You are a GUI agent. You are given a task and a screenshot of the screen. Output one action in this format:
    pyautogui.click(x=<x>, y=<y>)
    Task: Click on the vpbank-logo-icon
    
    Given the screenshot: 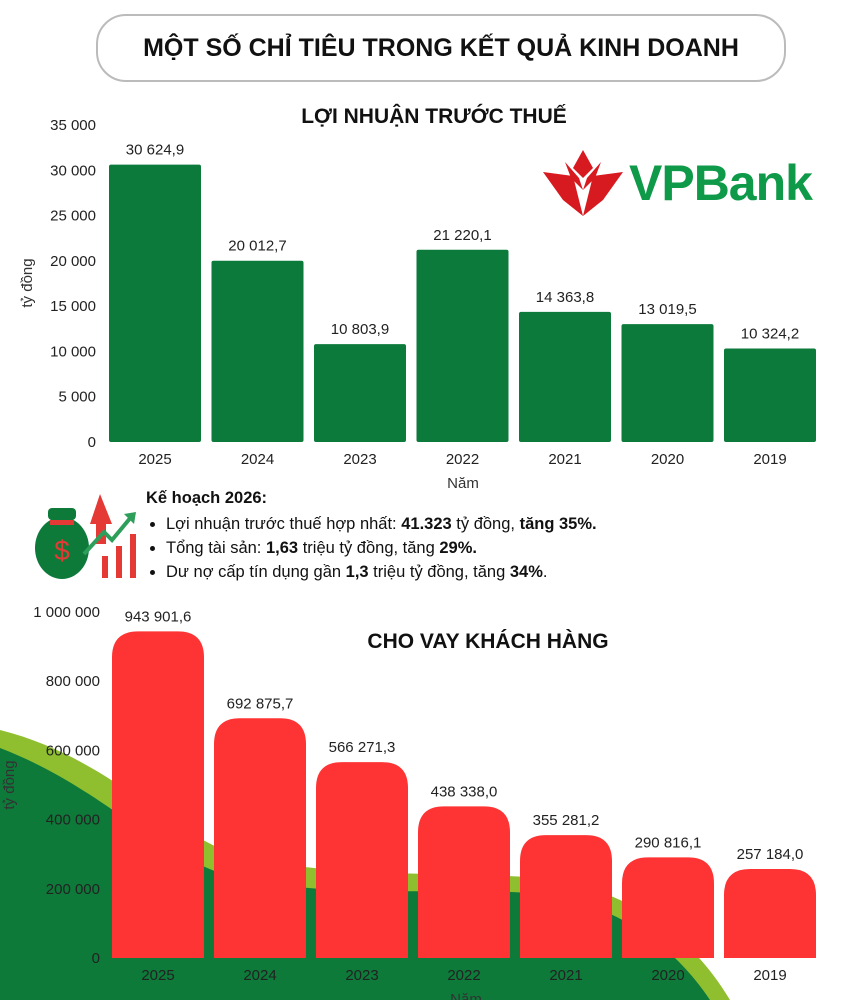 What is the action you would take?
    pyautogui.click(x=583, y=183)
    